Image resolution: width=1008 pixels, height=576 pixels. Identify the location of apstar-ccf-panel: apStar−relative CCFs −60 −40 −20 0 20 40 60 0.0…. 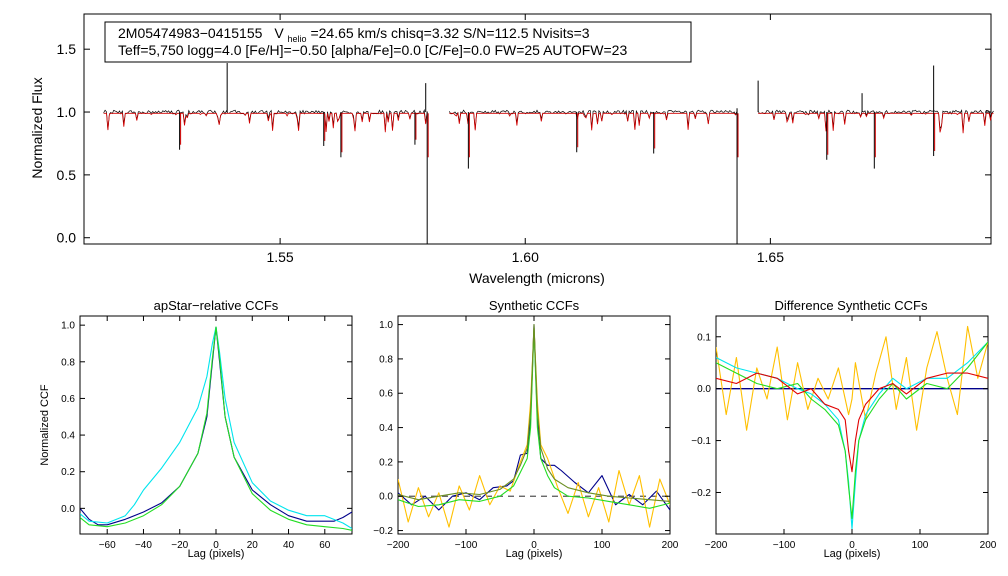
(196, 429).